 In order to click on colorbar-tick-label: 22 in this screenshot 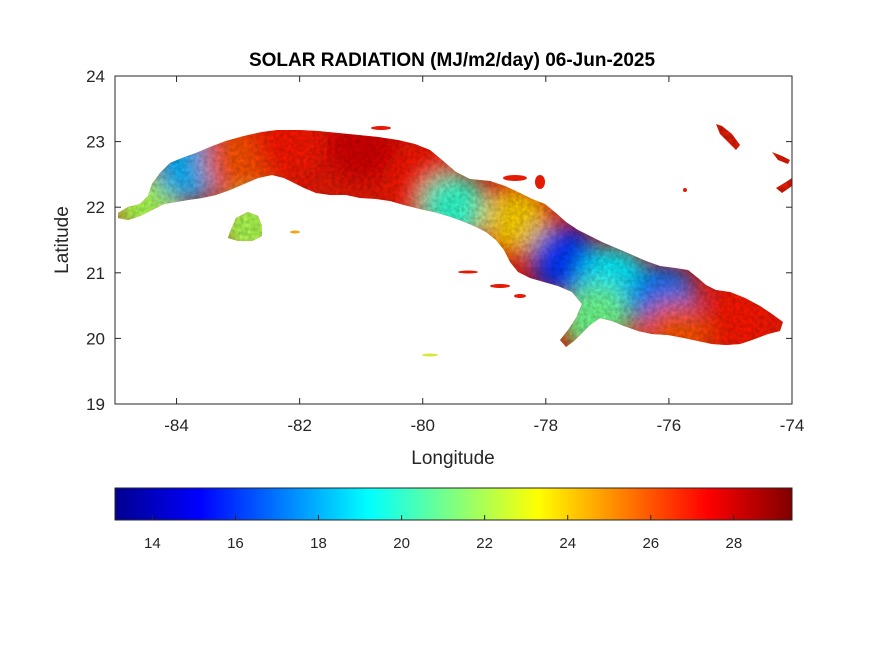, I will do `click(484, 543)`.